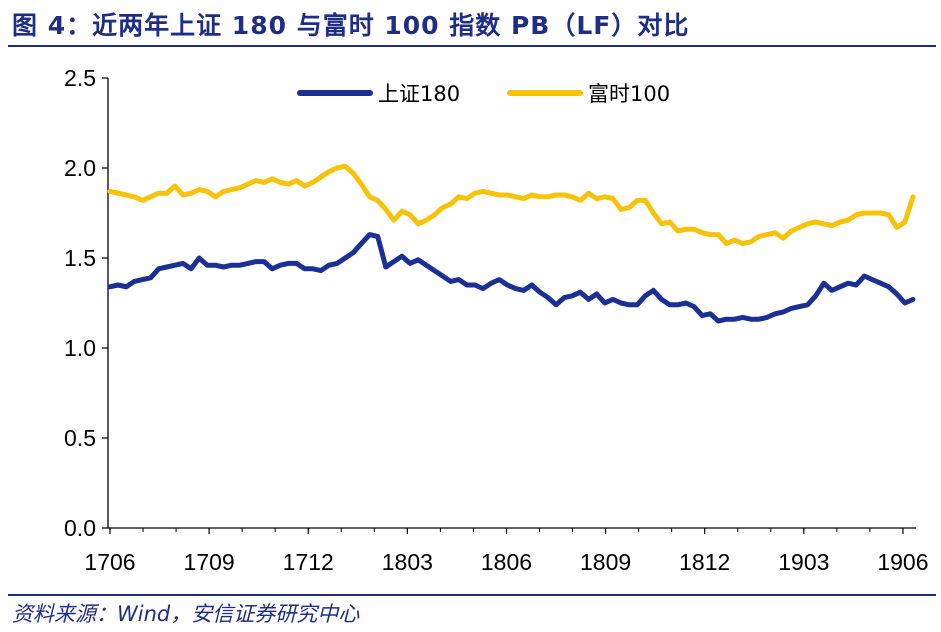  Describe the element at coordinates (472, 46) in the screenshot. I see `title-divider` at that location.